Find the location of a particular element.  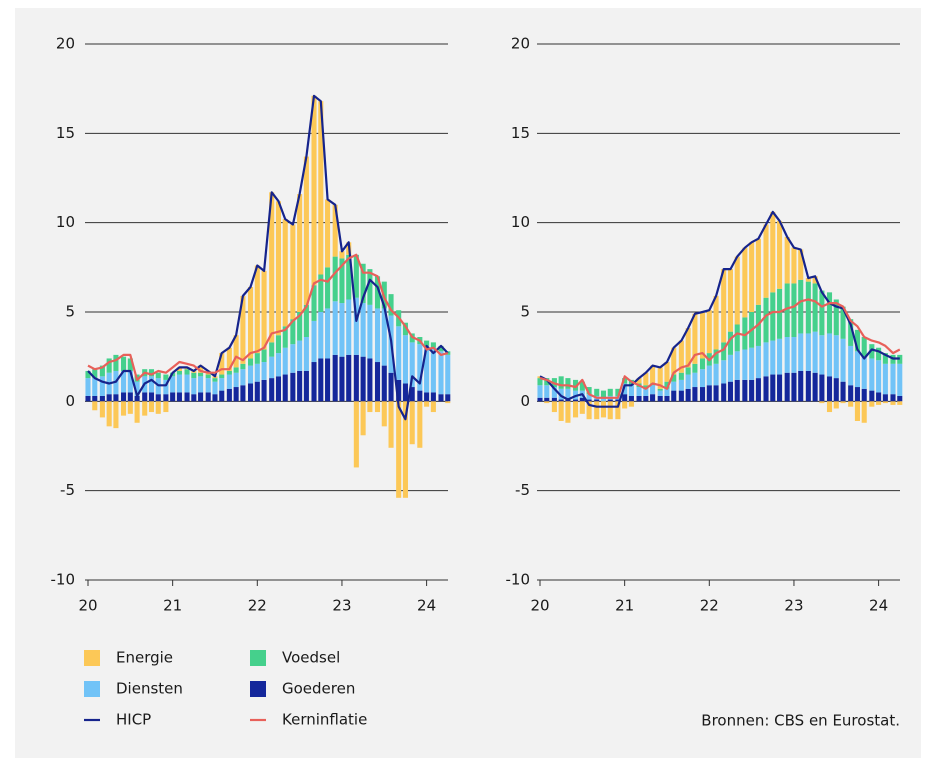

source-note: Bronnen: CBS en Eurostat. is located at coordinates (800, 721).